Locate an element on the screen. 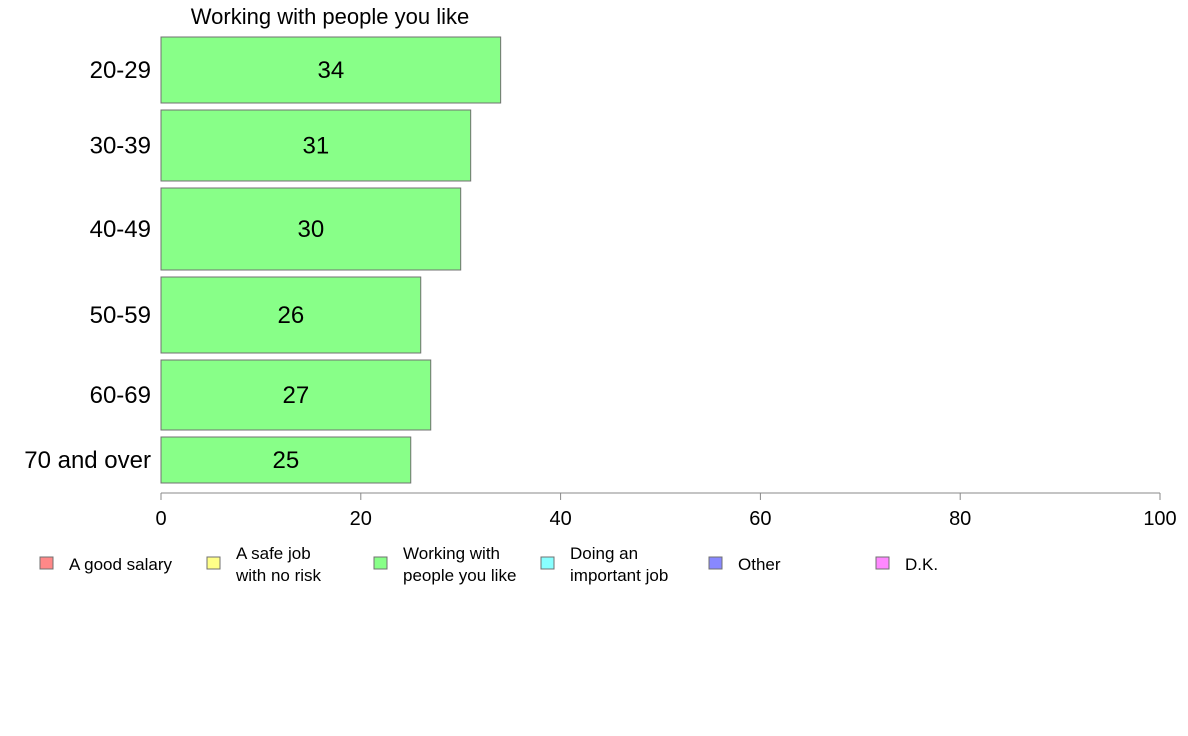 The image size is (1188, 736). x-tick-label: 80 is located at coordinates (960, 519).